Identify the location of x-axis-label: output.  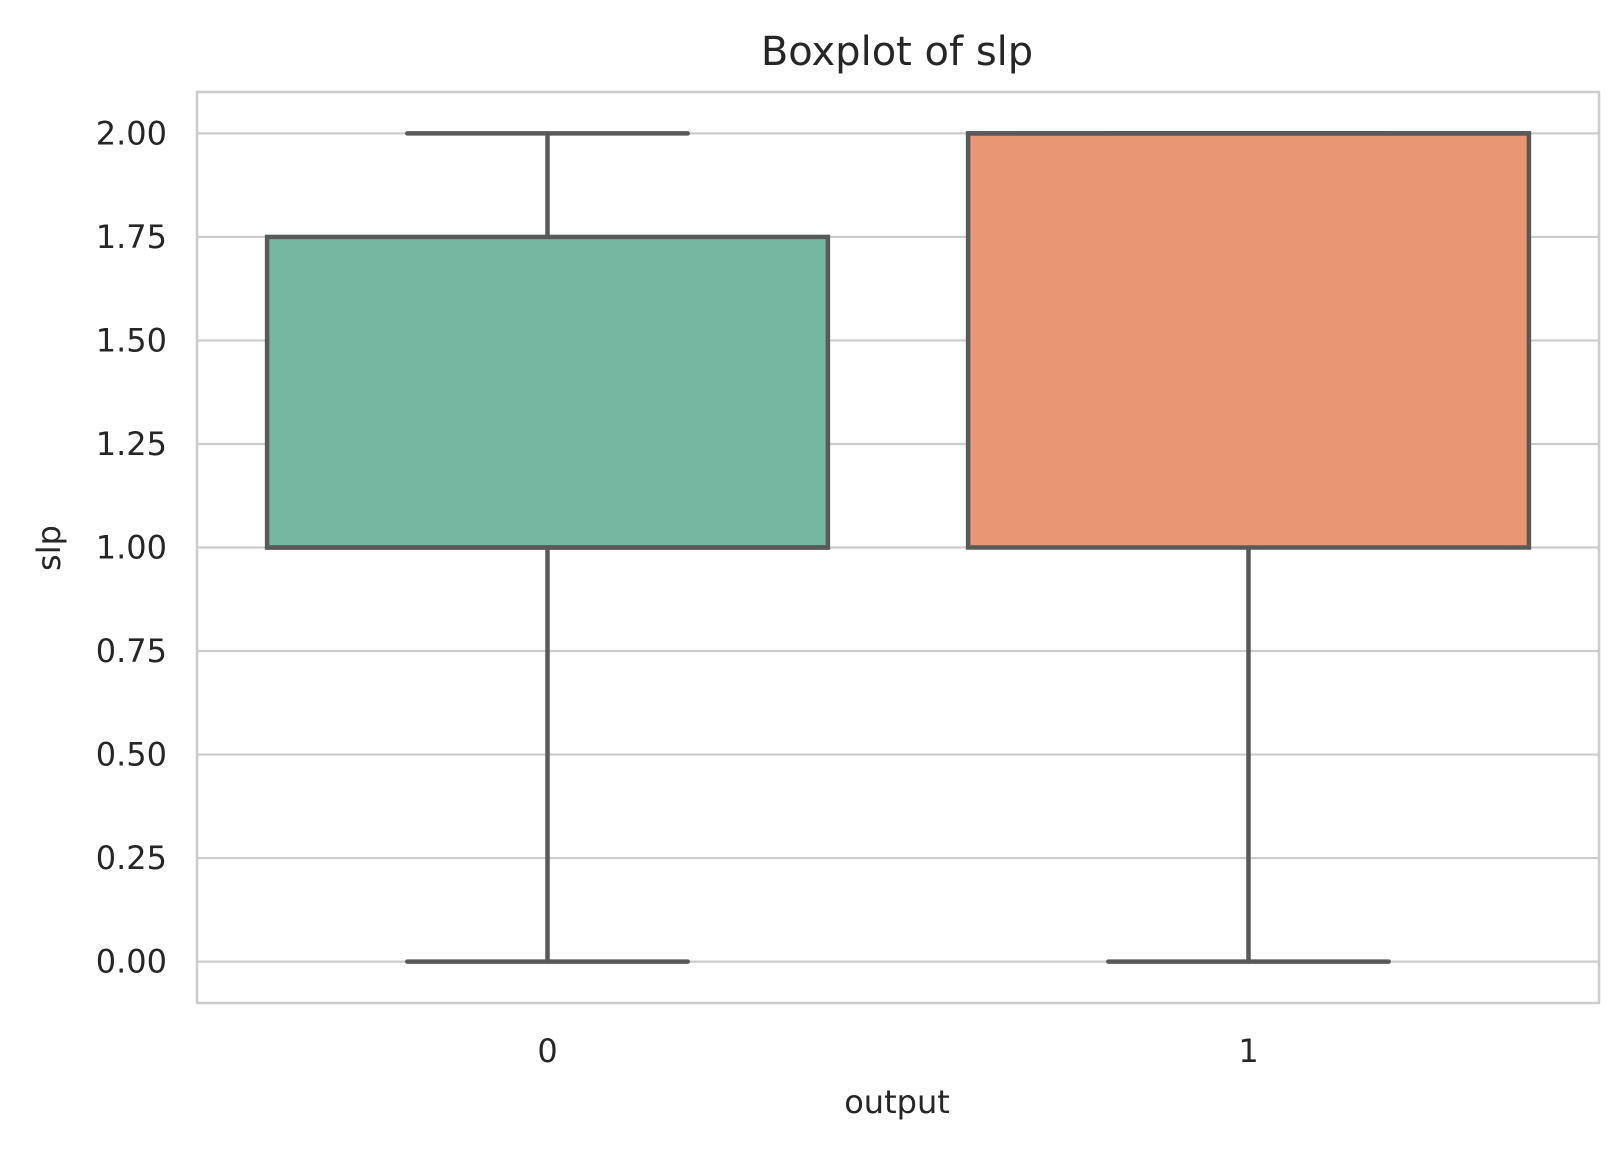
(897, 1102).